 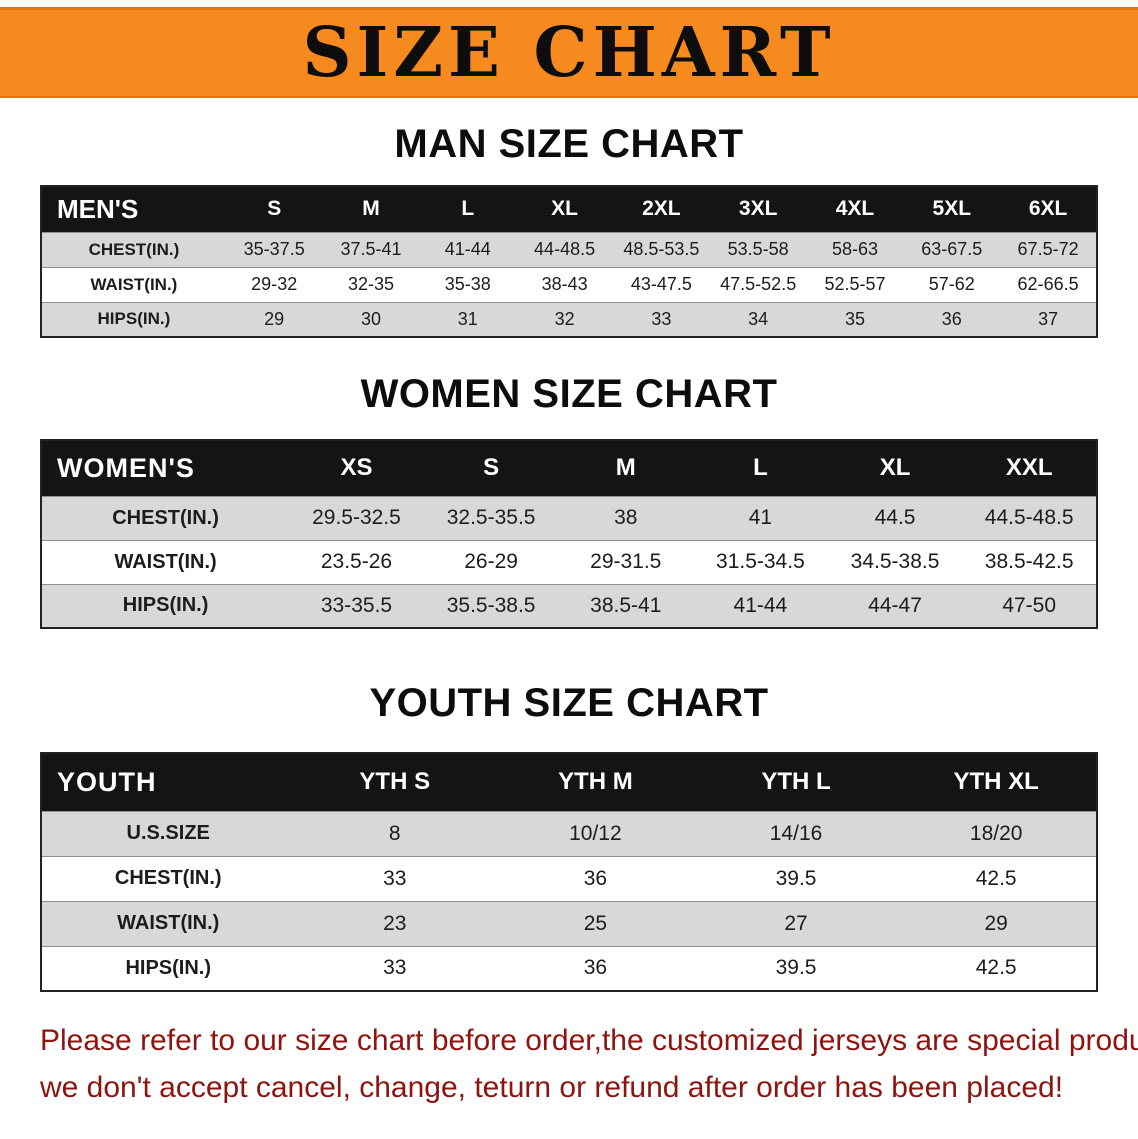 What do you see at coordinates (661, 209) in the screenshot?
I see `size-column-header: 2XL` at bounding box center [661, 209].